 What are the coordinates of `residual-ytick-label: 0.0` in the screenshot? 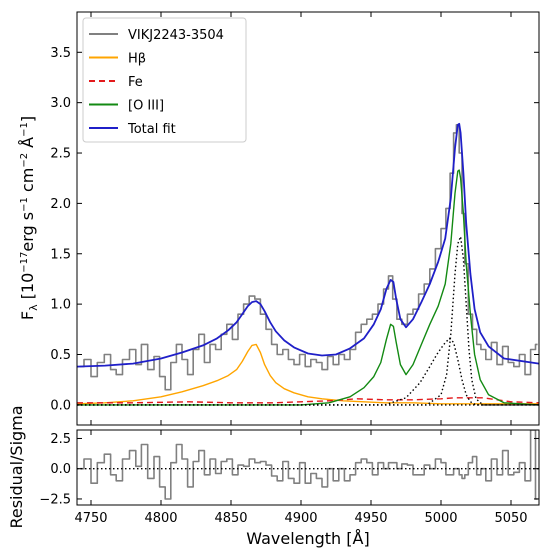 It's located at (60, 469).